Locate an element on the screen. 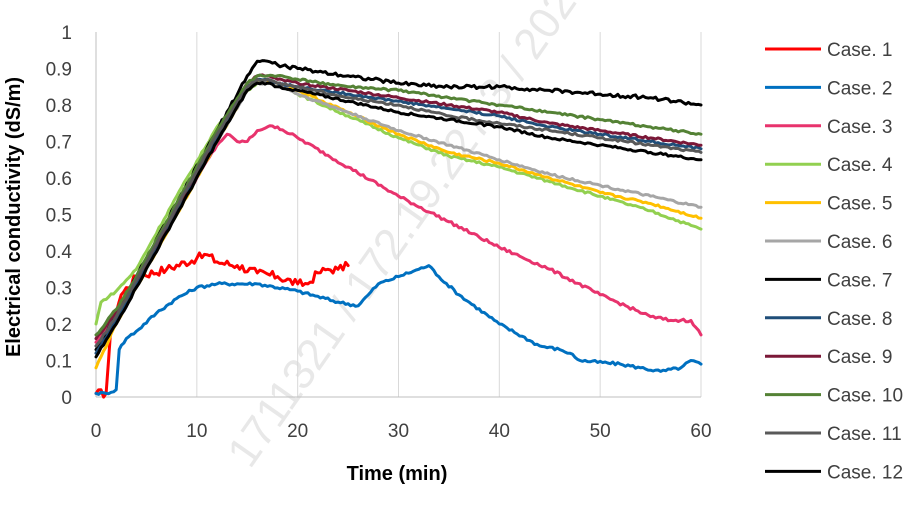  y-tick-label: 1 is located at coordinates (66, 33).